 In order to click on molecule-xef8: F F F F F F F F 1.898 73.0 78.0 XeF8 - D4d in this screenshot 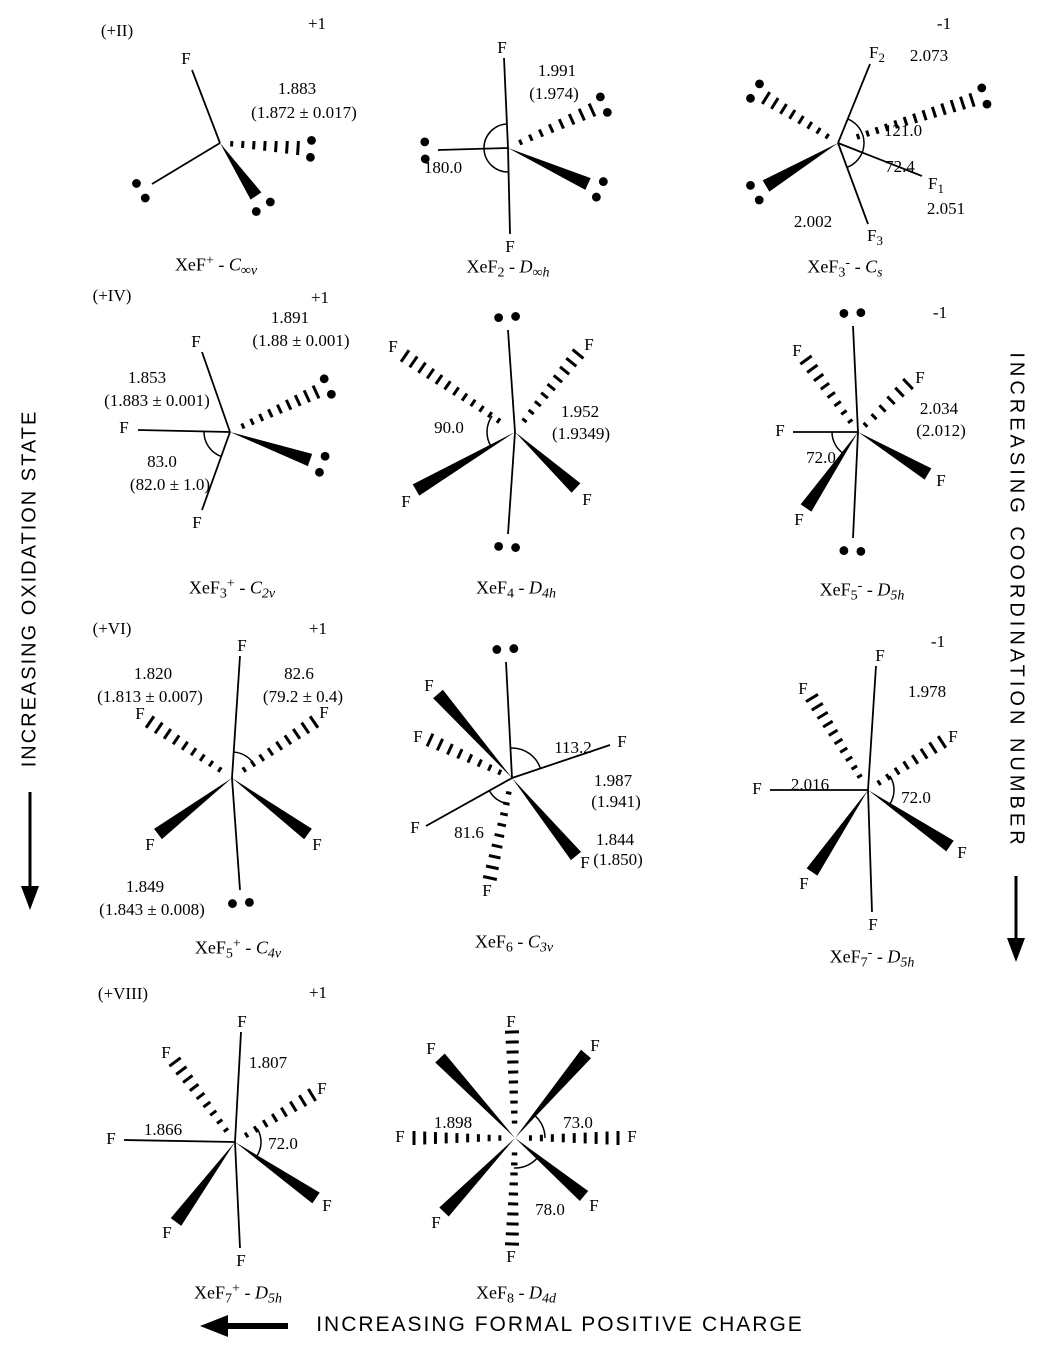, I will do `click(515, 1159)`.